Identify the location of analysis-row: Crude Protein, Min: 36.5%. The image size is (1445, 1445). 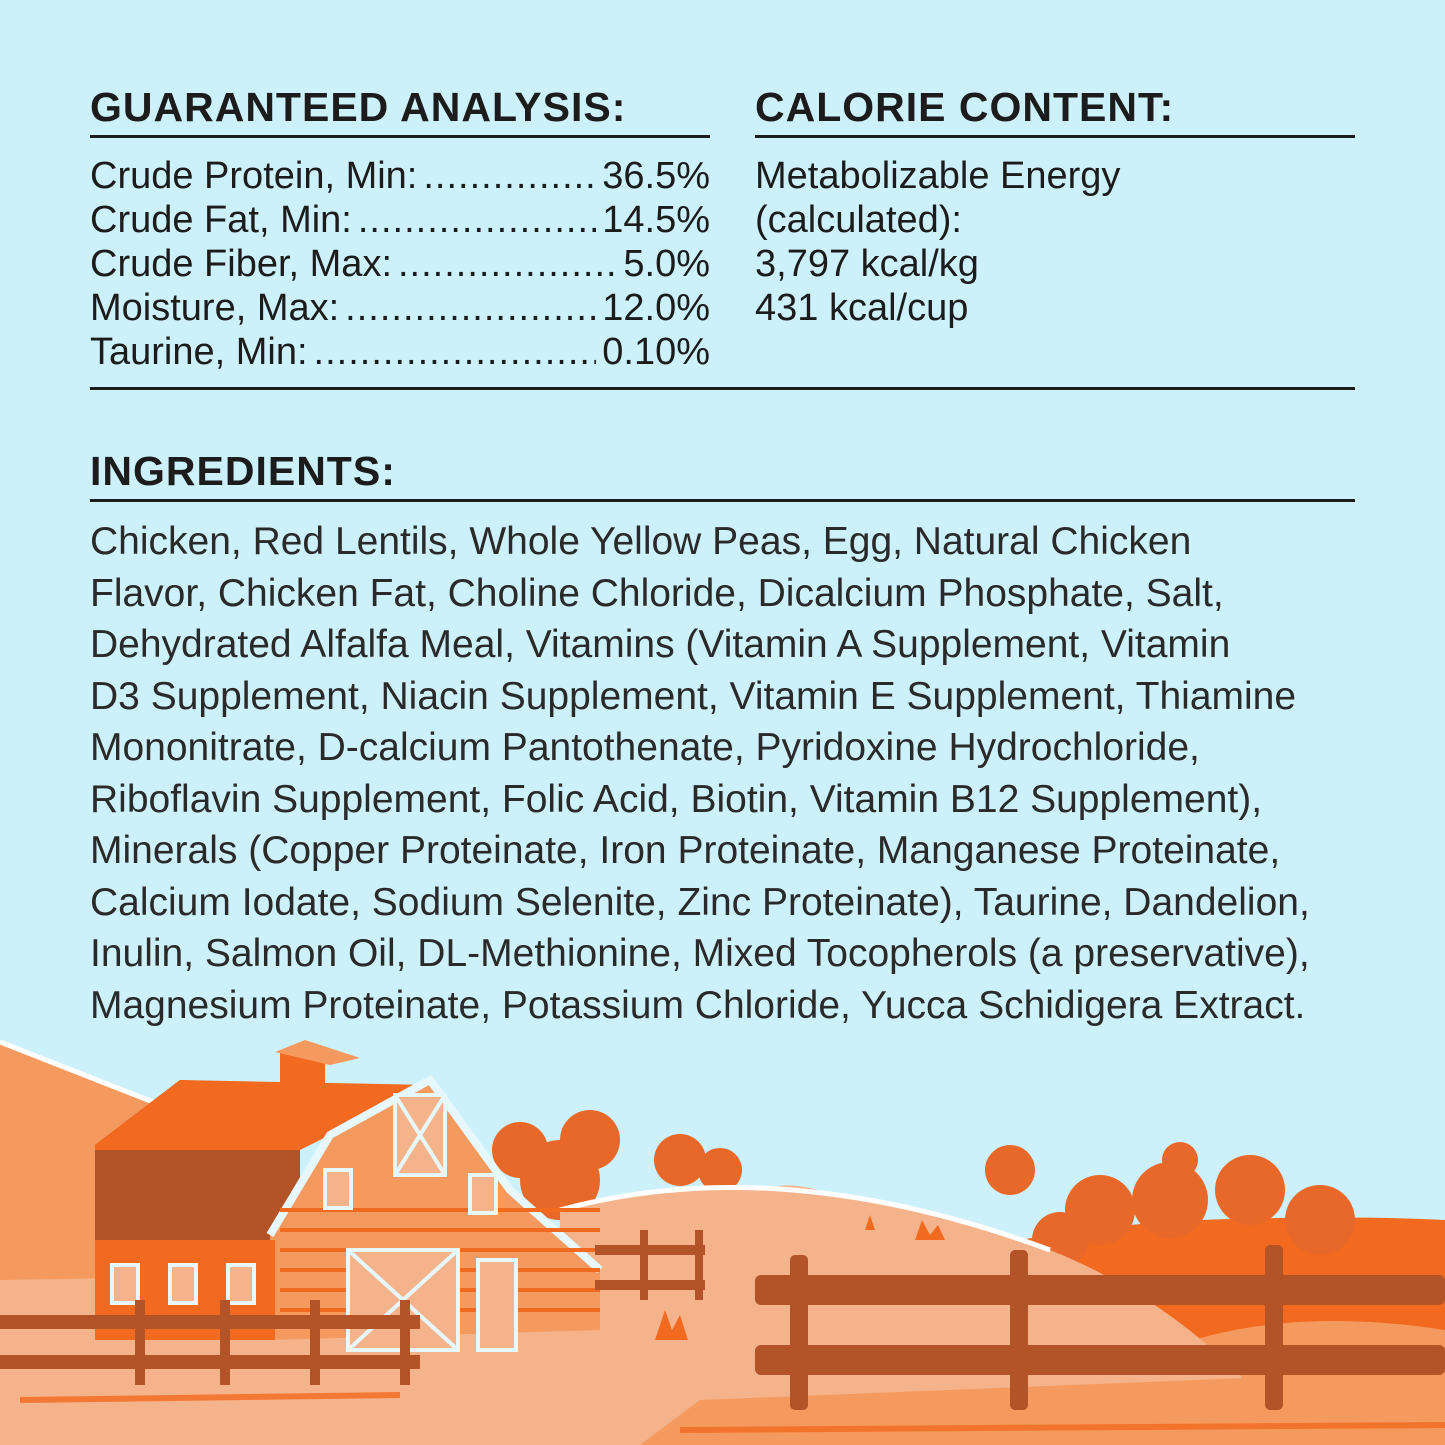
(400, 176).